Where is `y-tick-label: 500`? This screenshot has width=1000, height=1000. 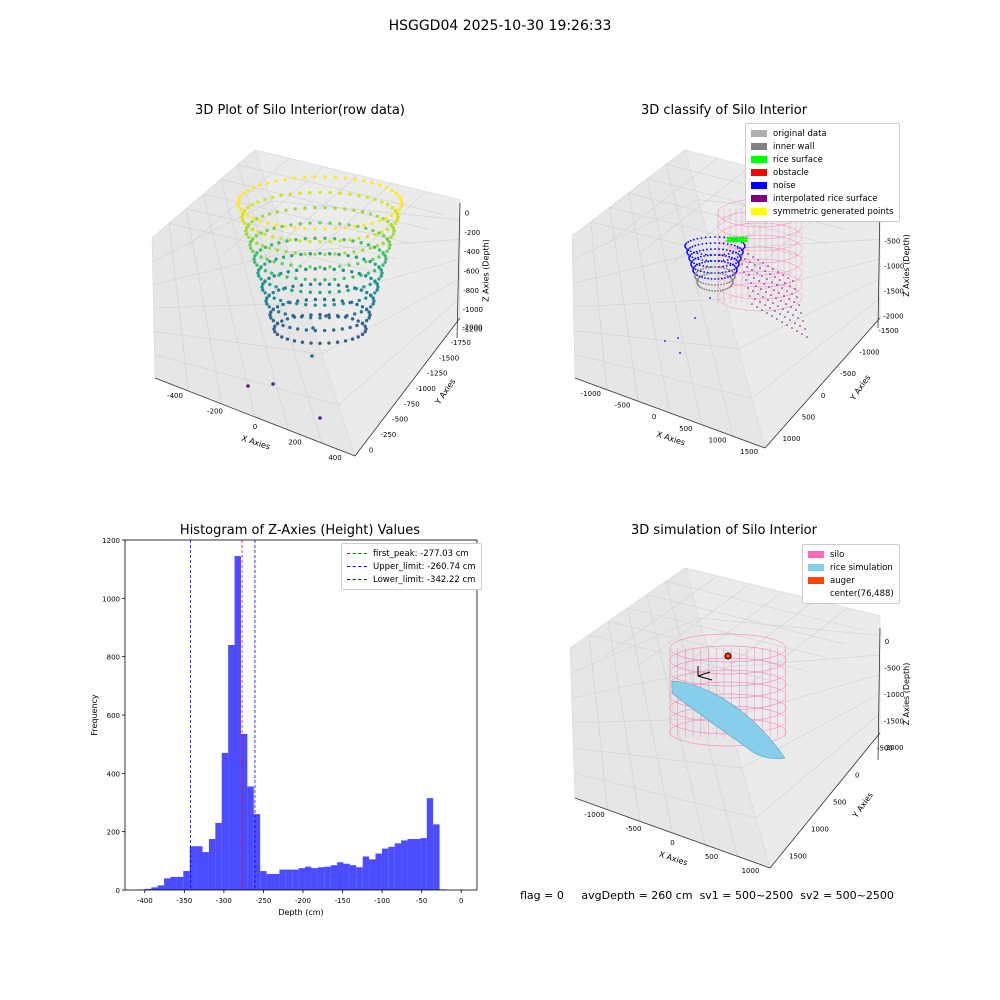
y-tick-label: 500 is located at coordinates (839, 803).